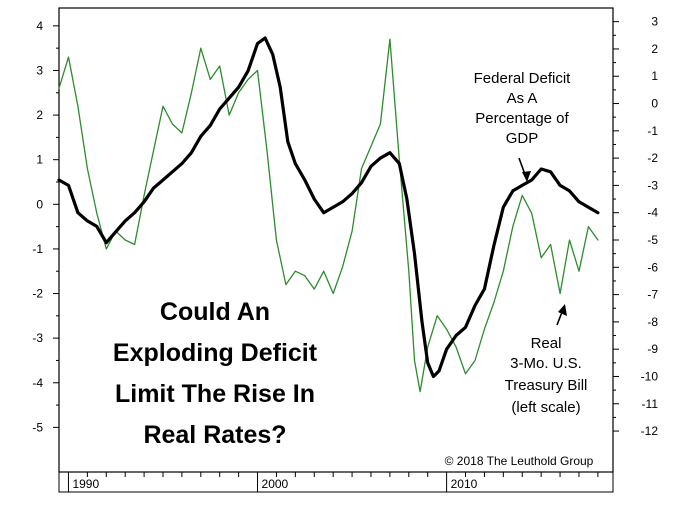  Describe the element at coordinates (652, 185) in the screenshot. I see `right-tick-label: -3` at that location.